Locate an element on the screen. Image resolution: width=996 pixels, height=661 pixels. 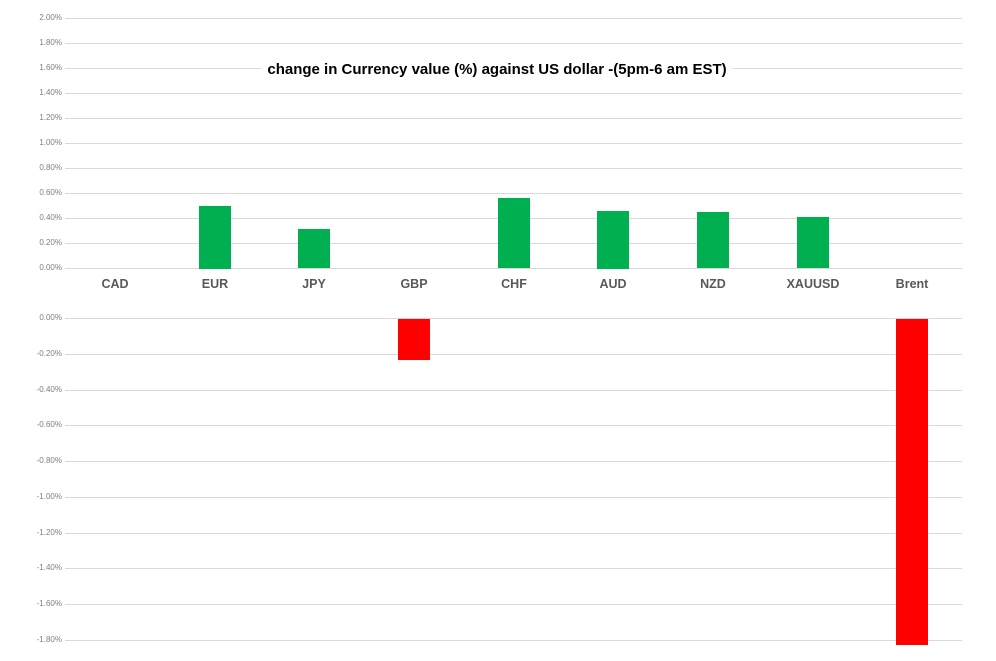
upper-y-axis-tick-label: 2.00% is located at coordinates (50, 17).